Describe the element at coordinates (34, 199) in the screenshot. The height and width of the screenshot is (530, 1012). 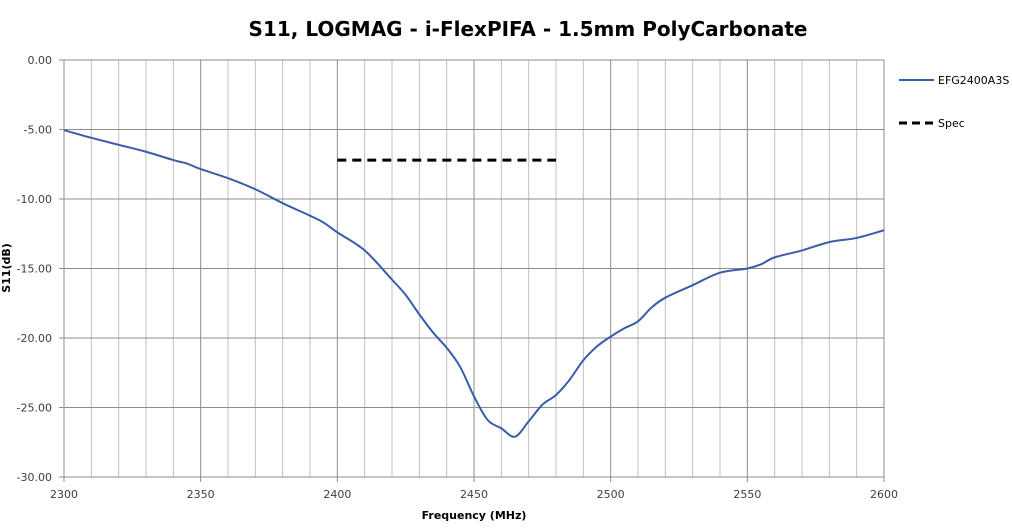
I see `y-tick-label: -10.00` at that location.